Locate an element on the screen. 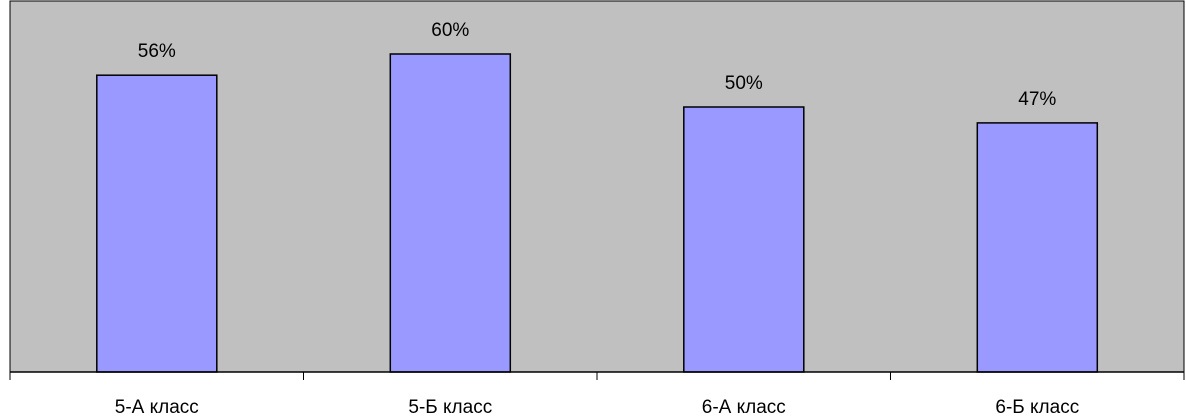 The image size is (1186, 419). x-ticks-group is located at coordinates (597, 376).